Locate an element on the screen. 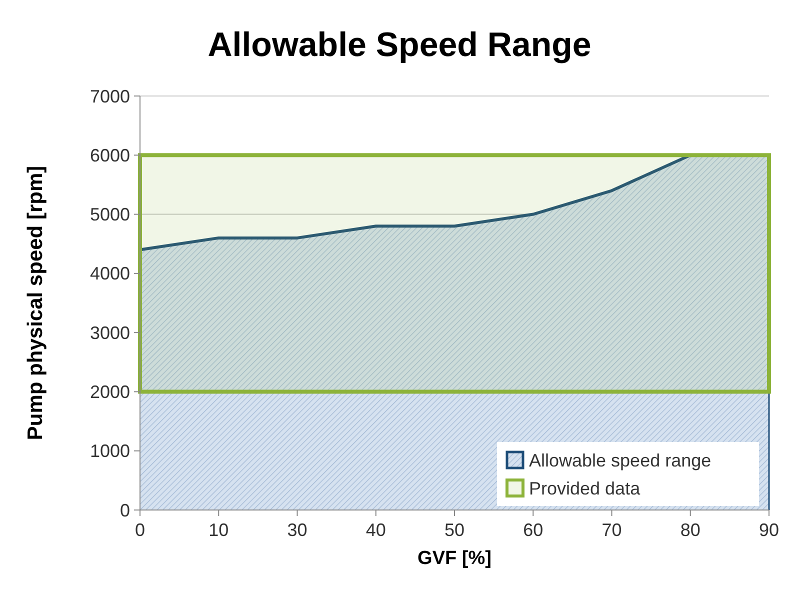 This screenshot has width=799, height=590. y-tick-label: 7000 is located at coordinates (110, 96).